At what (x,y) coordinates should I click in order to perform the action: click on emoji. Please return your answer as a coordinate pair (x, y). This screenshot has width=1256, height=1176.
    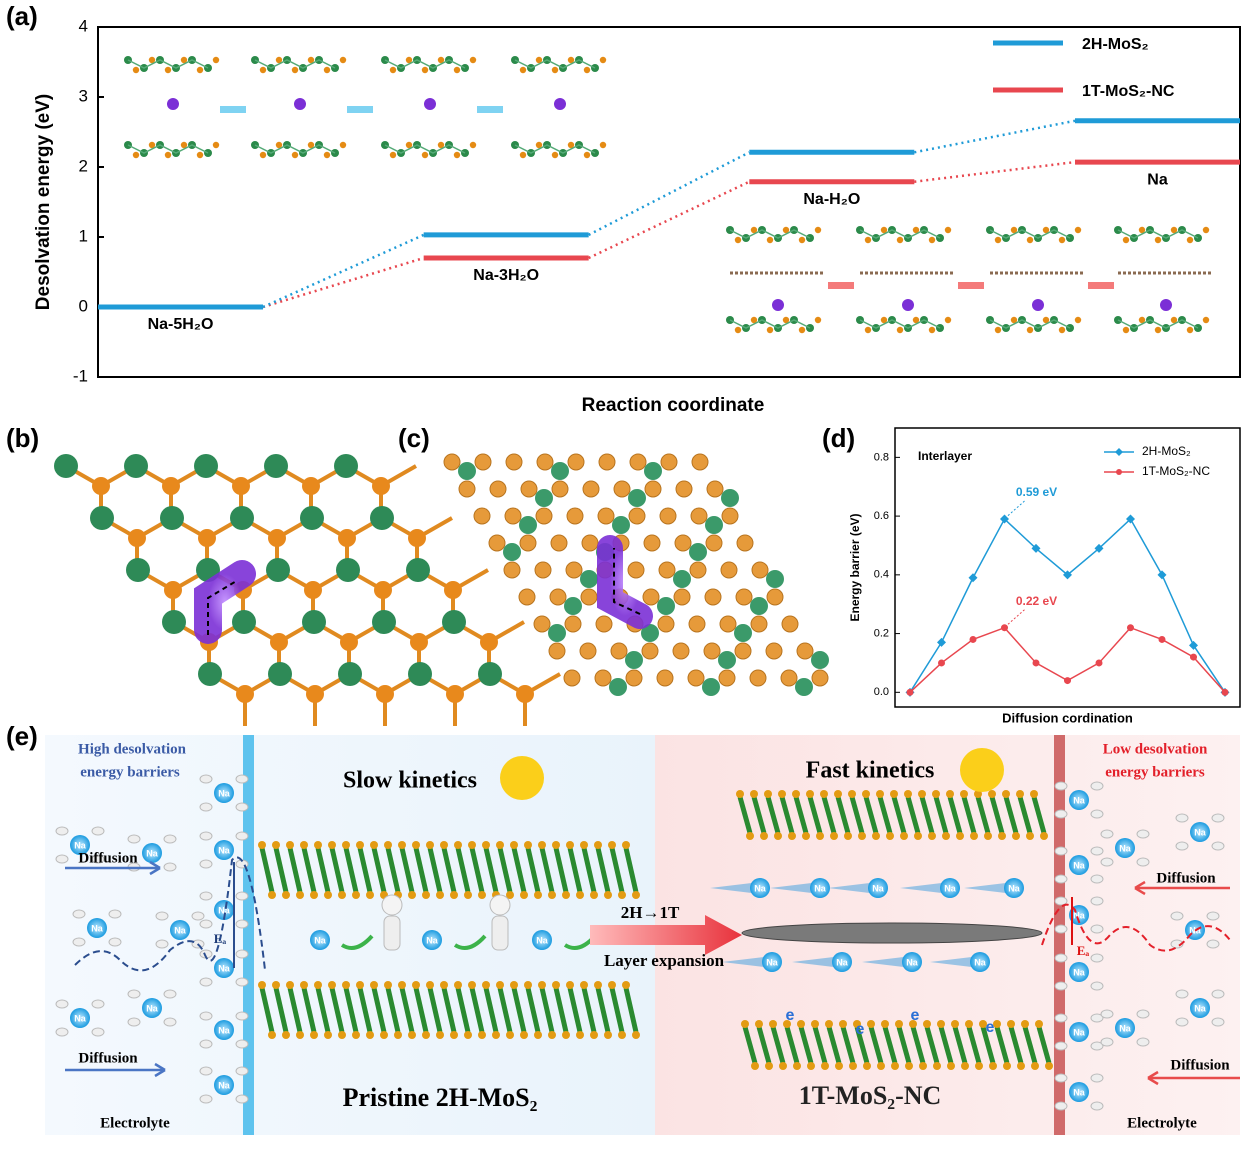
    Looking at the image, I should click on (522, 778).